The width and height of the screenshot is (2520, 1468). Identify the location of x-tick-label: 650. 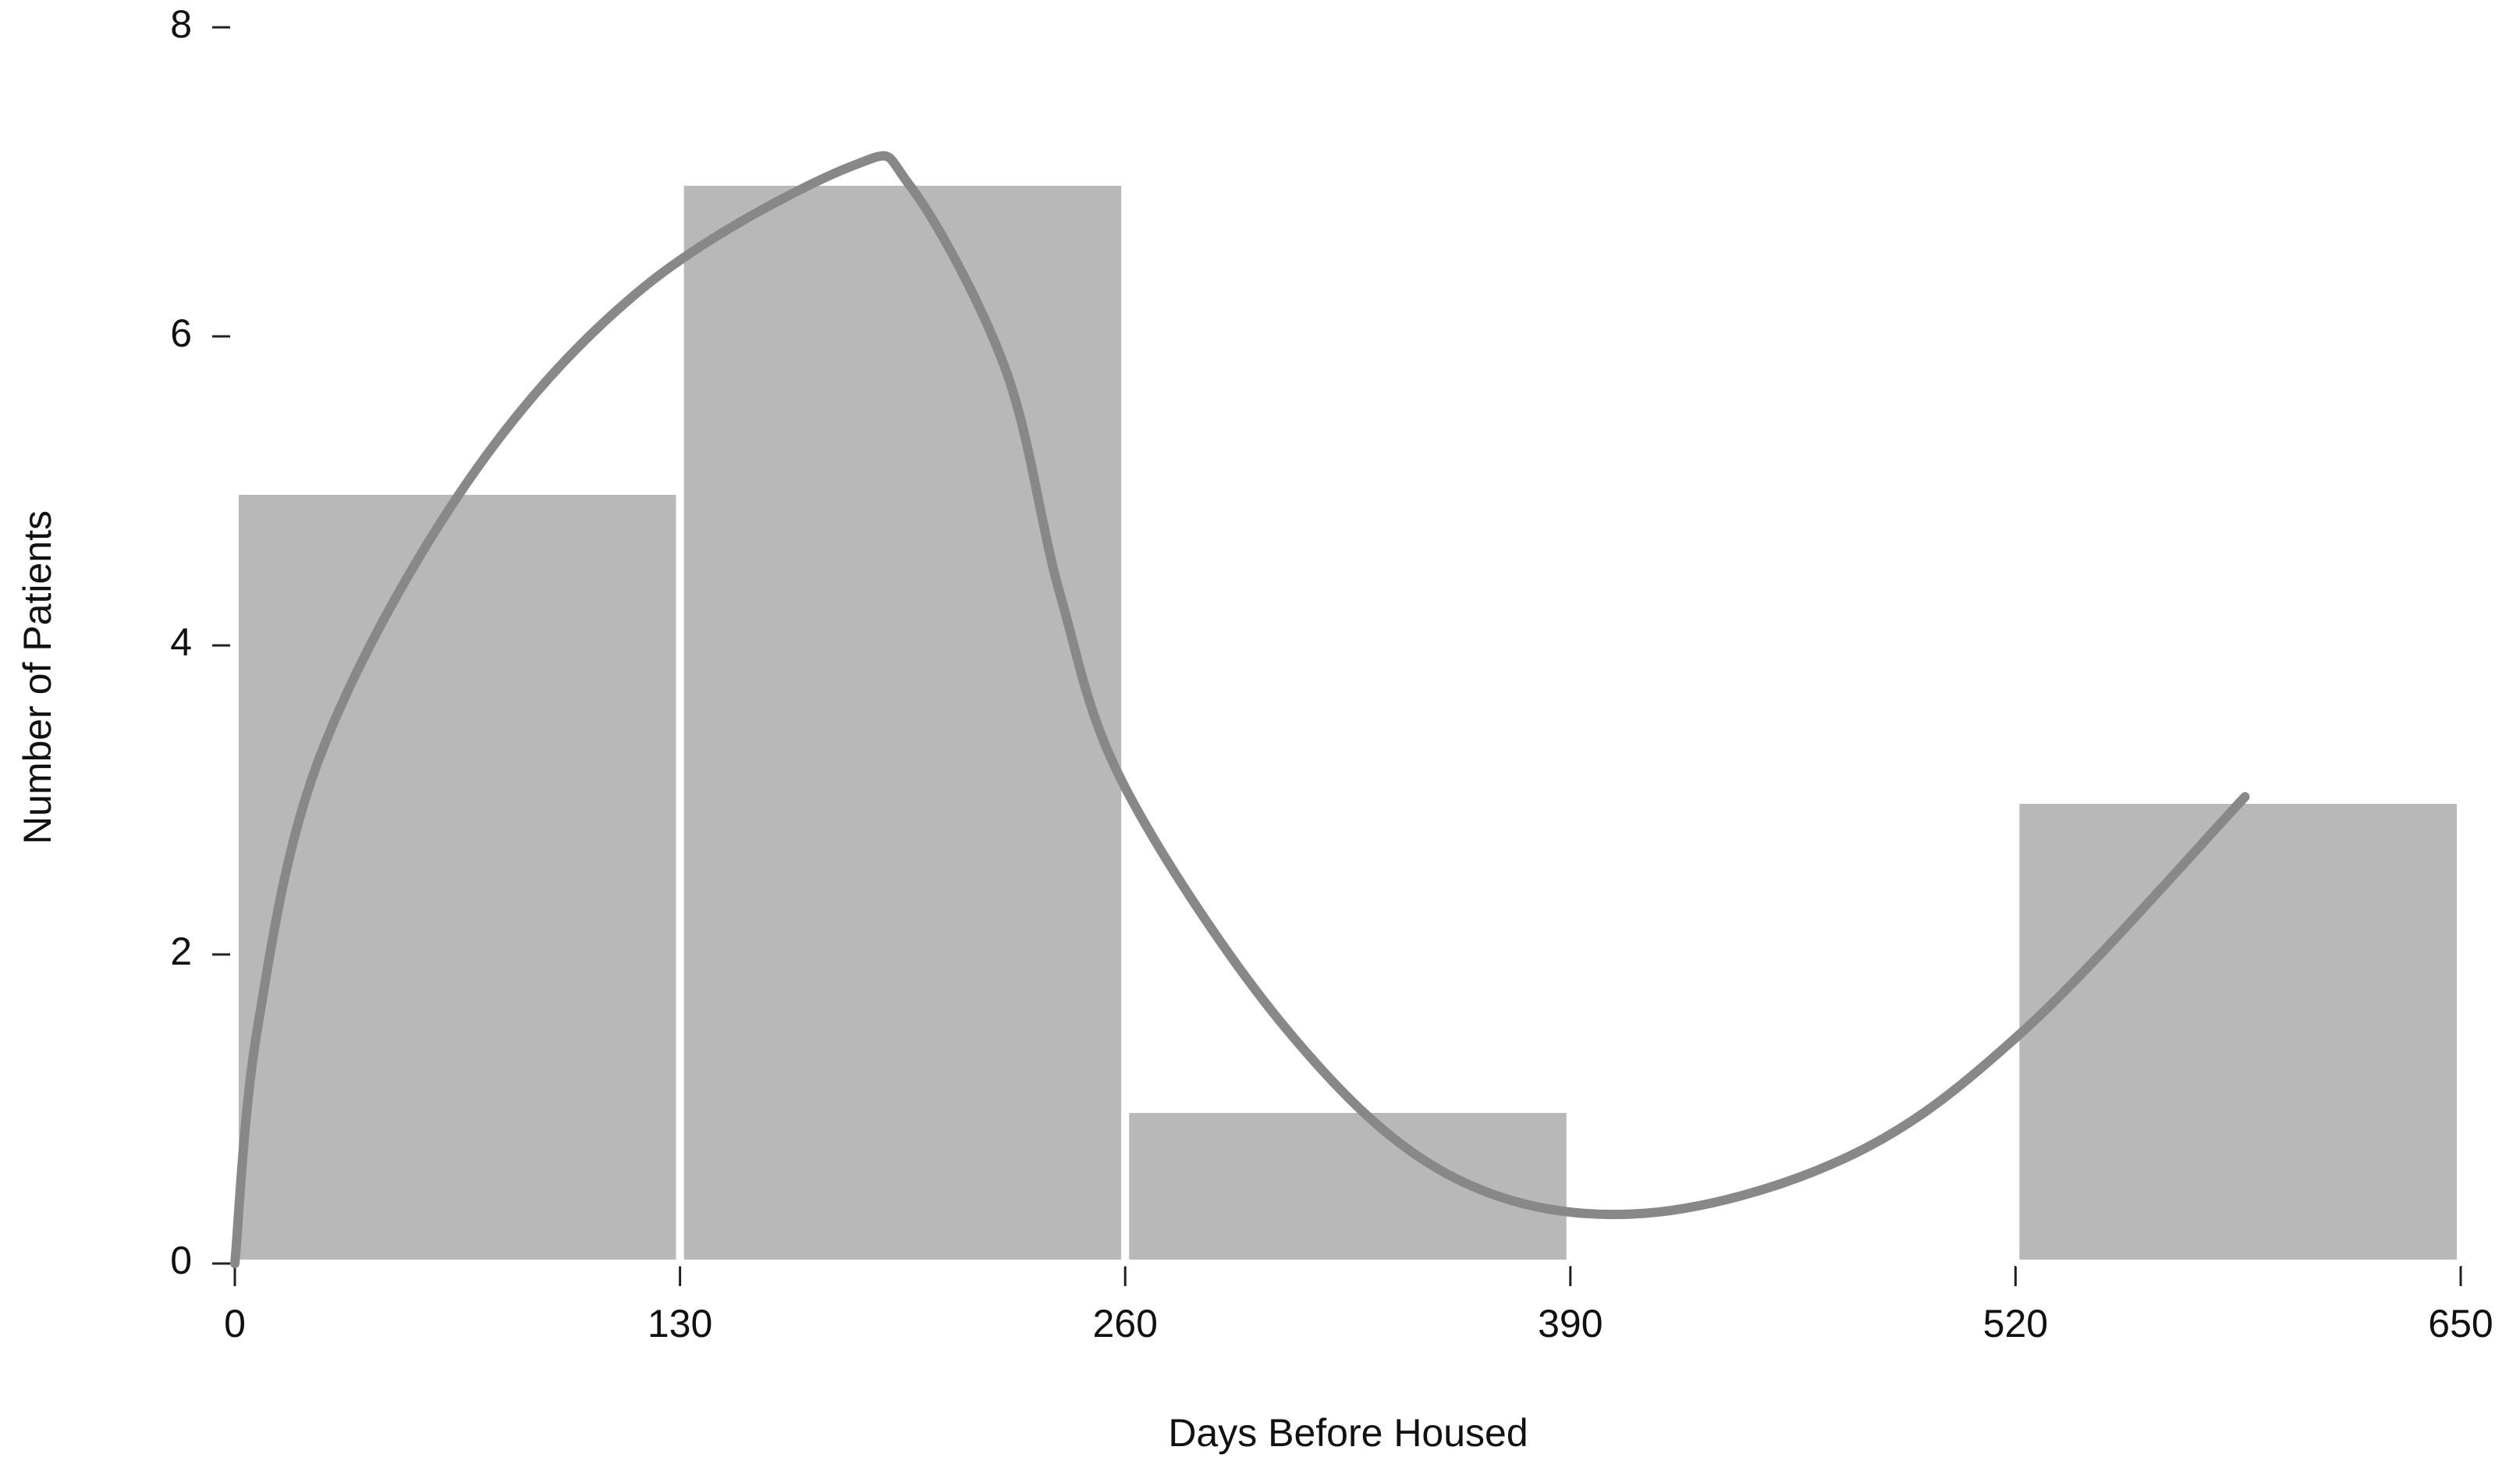
(2460, 1323).